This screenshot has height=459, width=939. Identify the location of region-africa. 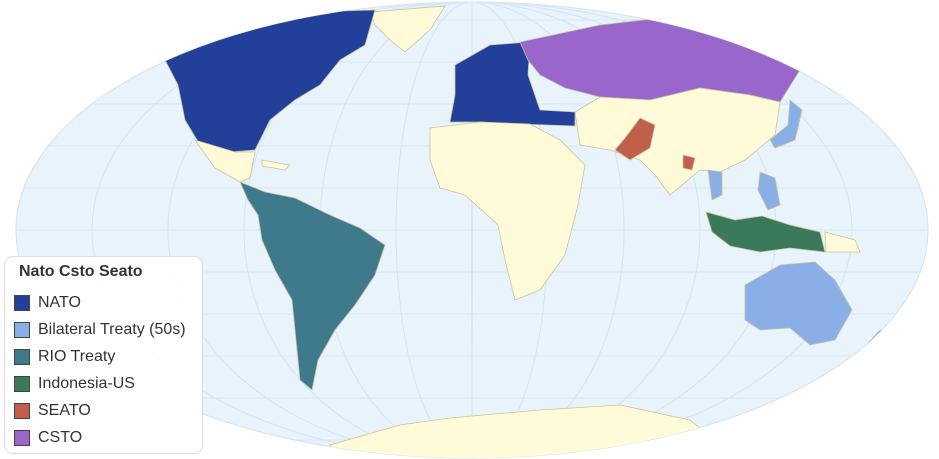
(507, 211).